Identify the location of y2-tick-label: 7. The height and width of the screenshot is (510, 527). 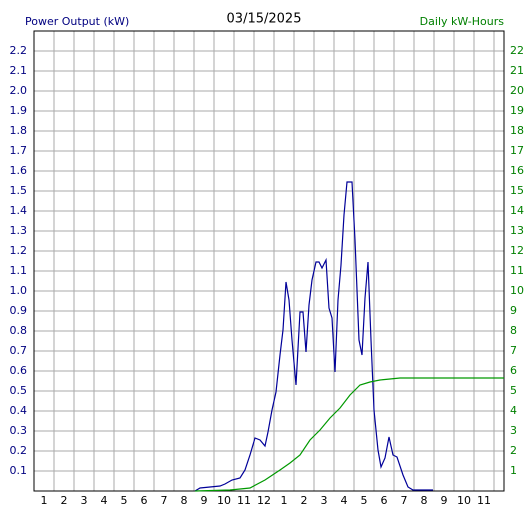
(513, 350).